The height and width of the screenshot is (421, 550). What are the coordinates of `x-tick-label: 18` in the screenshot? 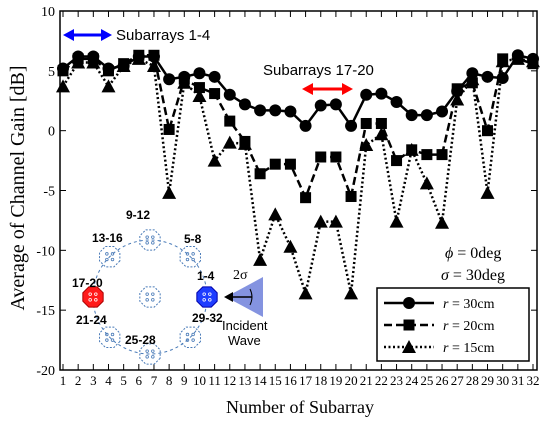 It's located at (320, 380).